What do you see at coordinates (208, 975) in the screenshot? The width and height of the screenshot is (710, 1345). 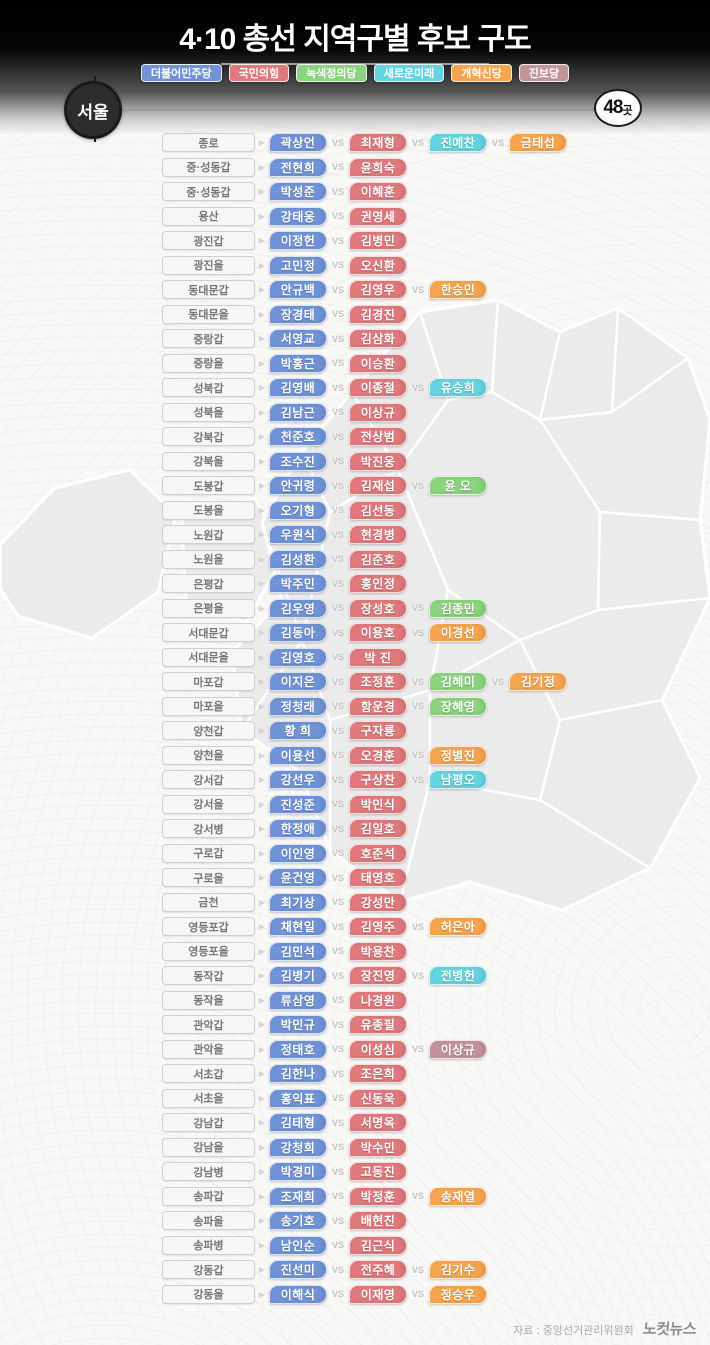 I see `district-label: 동작갑` at bounding box center [208, 975].